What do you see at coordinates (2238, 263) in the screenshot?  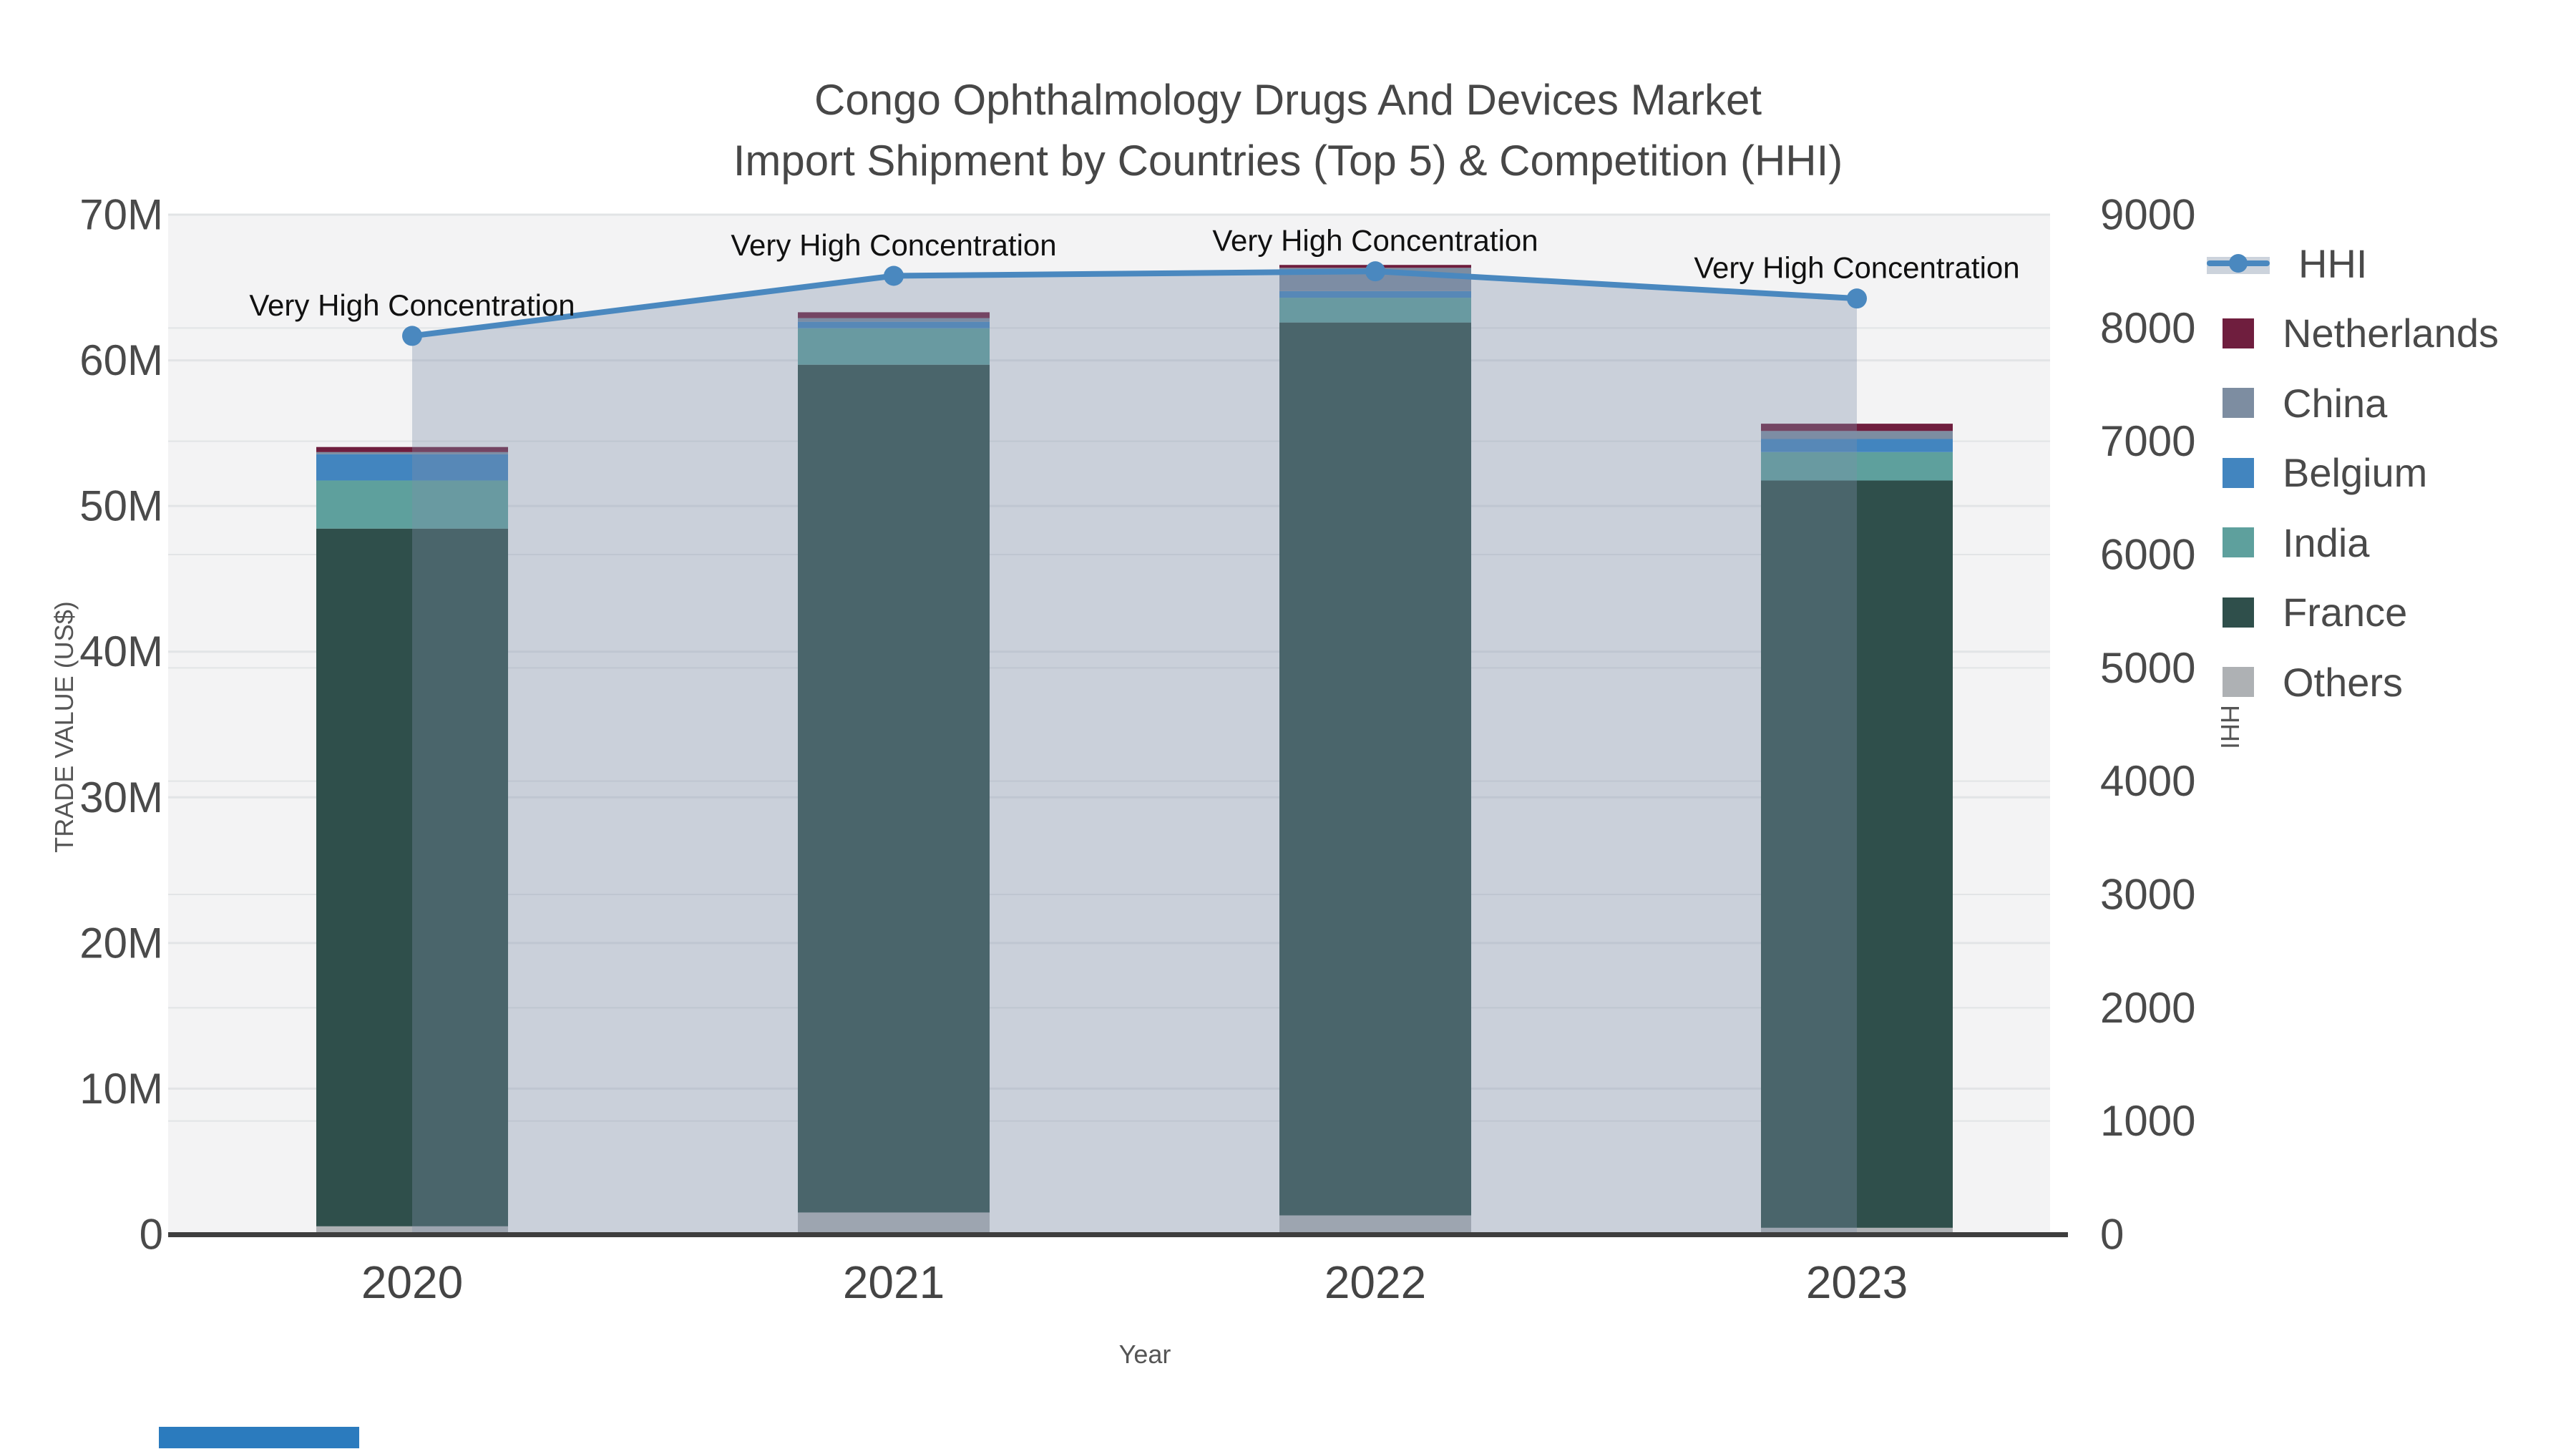 I see `hhi-line-icon` at bounding box center [2238, 263].